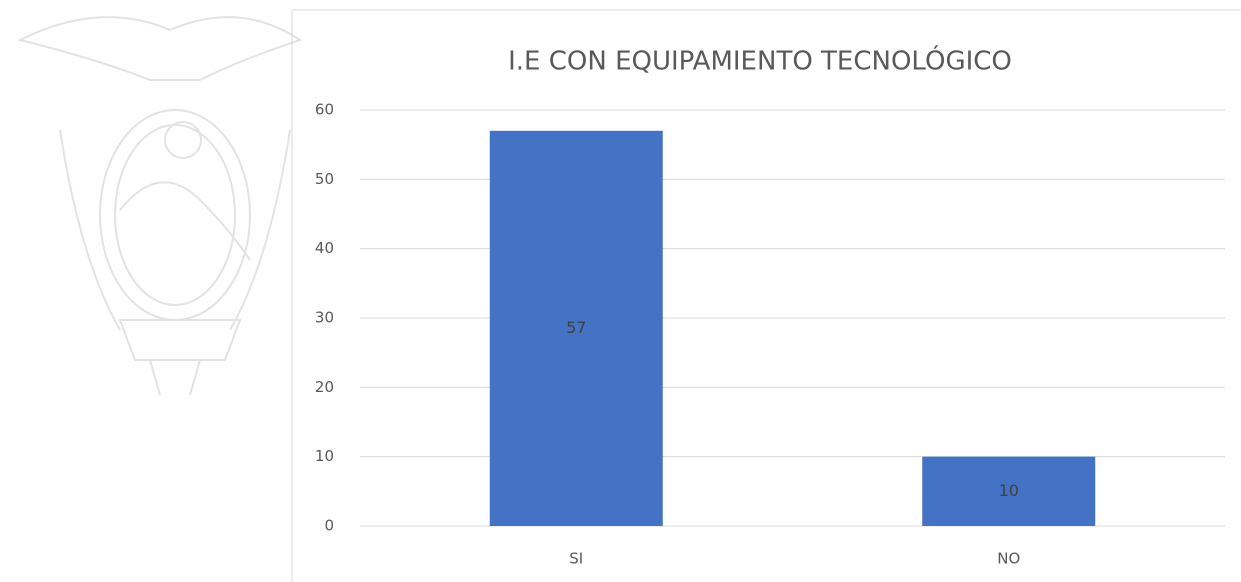 The image size is (1241, 582). I want to click on x-tick-label: NO, so click(1008, 559).